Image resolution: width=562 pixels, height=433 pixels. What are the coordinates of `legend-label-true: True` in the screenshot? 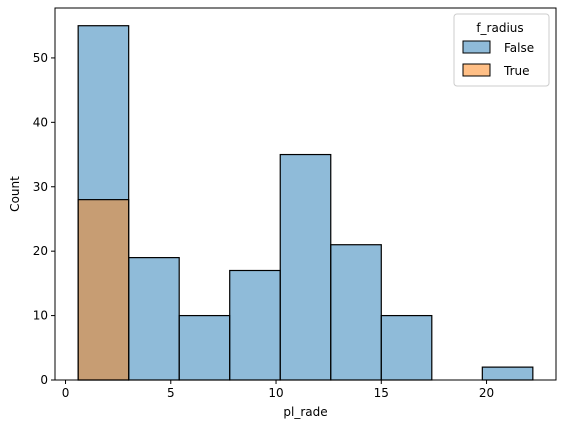 It's located at (516, 71).